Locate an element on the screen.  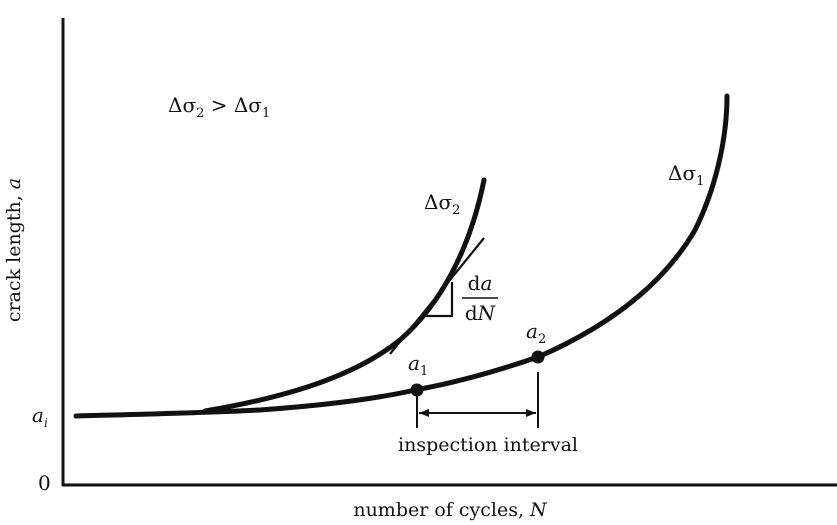
inspection-interval-label: inspection interval is located at coordinates (488, 445).